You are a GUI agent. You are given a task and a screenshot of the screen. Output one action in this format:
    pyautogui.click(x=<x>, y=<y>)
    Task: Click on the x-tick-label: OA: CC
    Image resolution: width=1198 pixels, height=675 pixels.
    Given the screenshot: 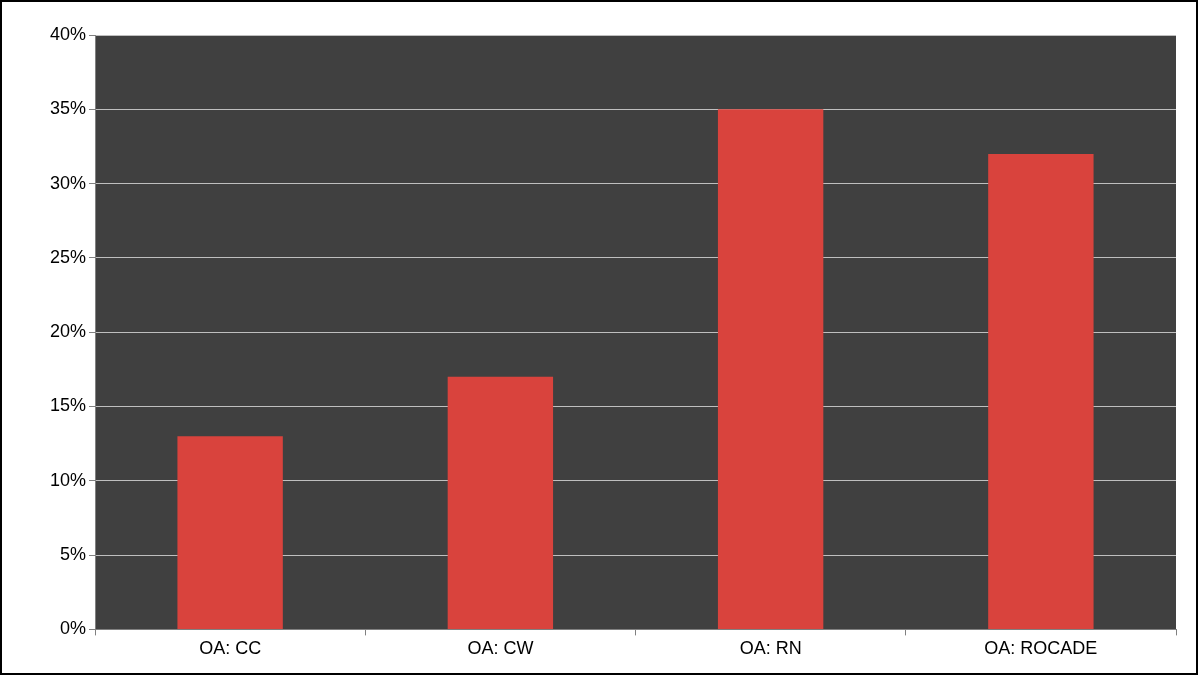 What is the action you would take?
    pyautogui.click(x=230, y=648)
    